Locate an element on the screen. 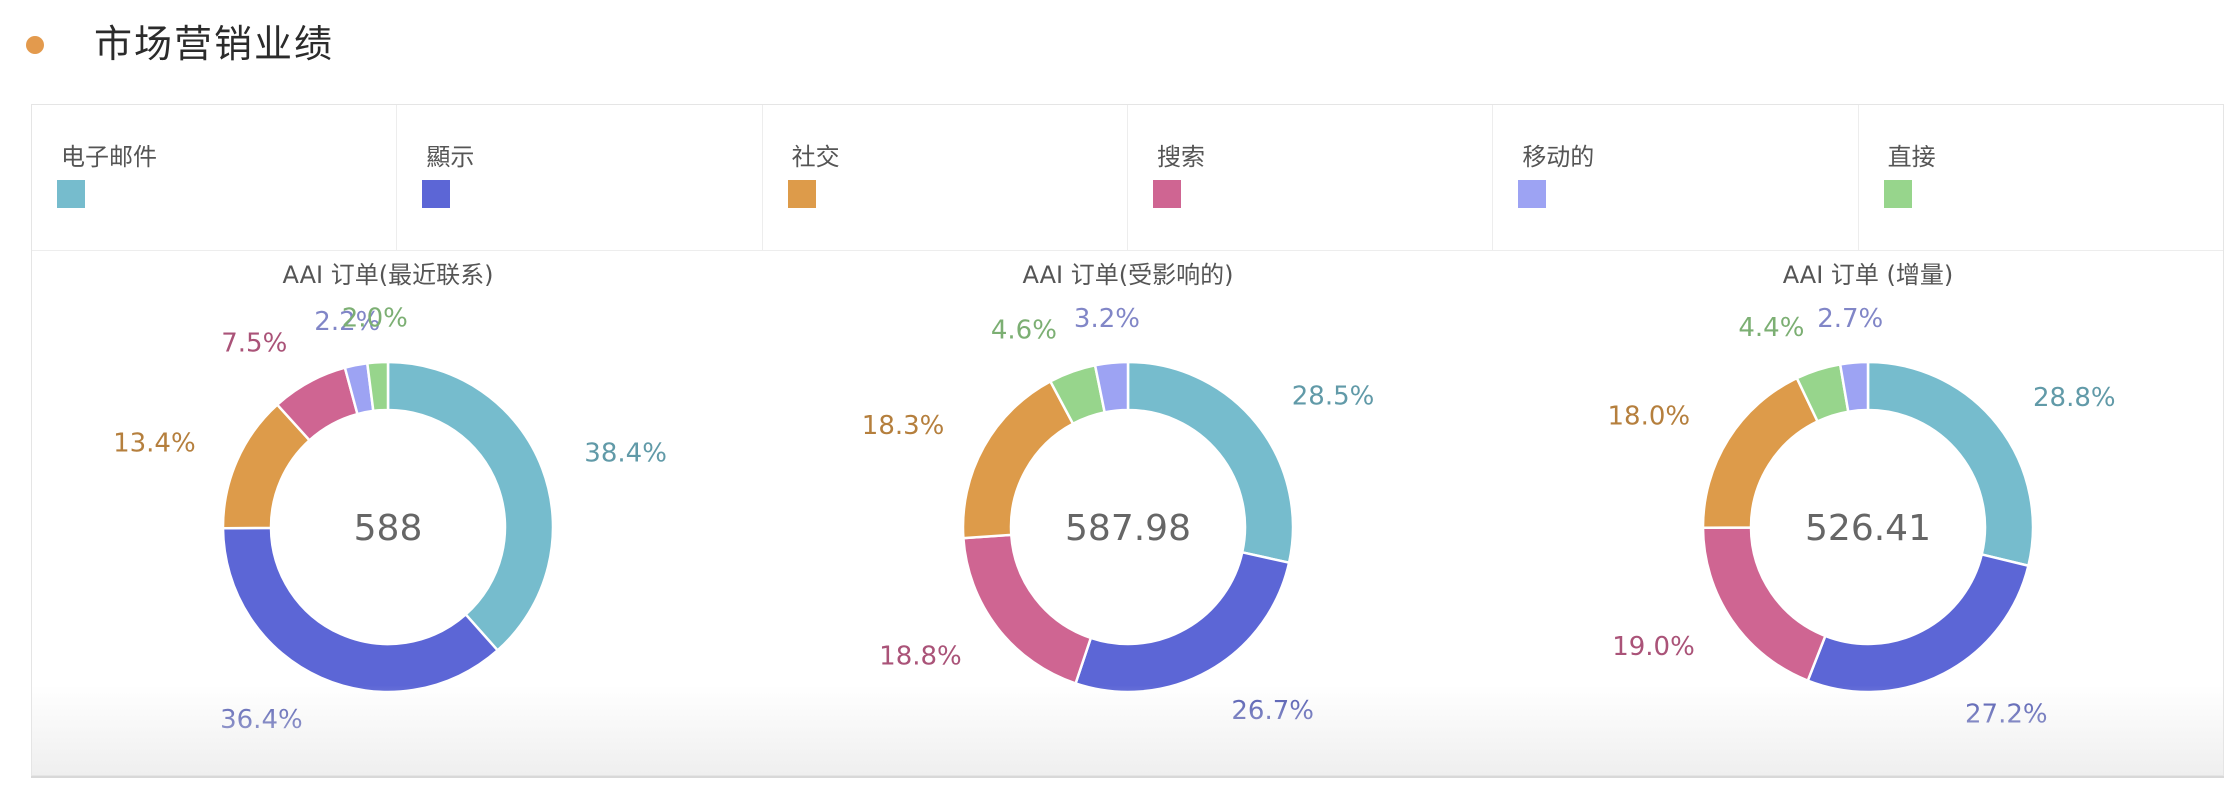  slice-data-label: 27.2% is located at coordinates (2006, 714).